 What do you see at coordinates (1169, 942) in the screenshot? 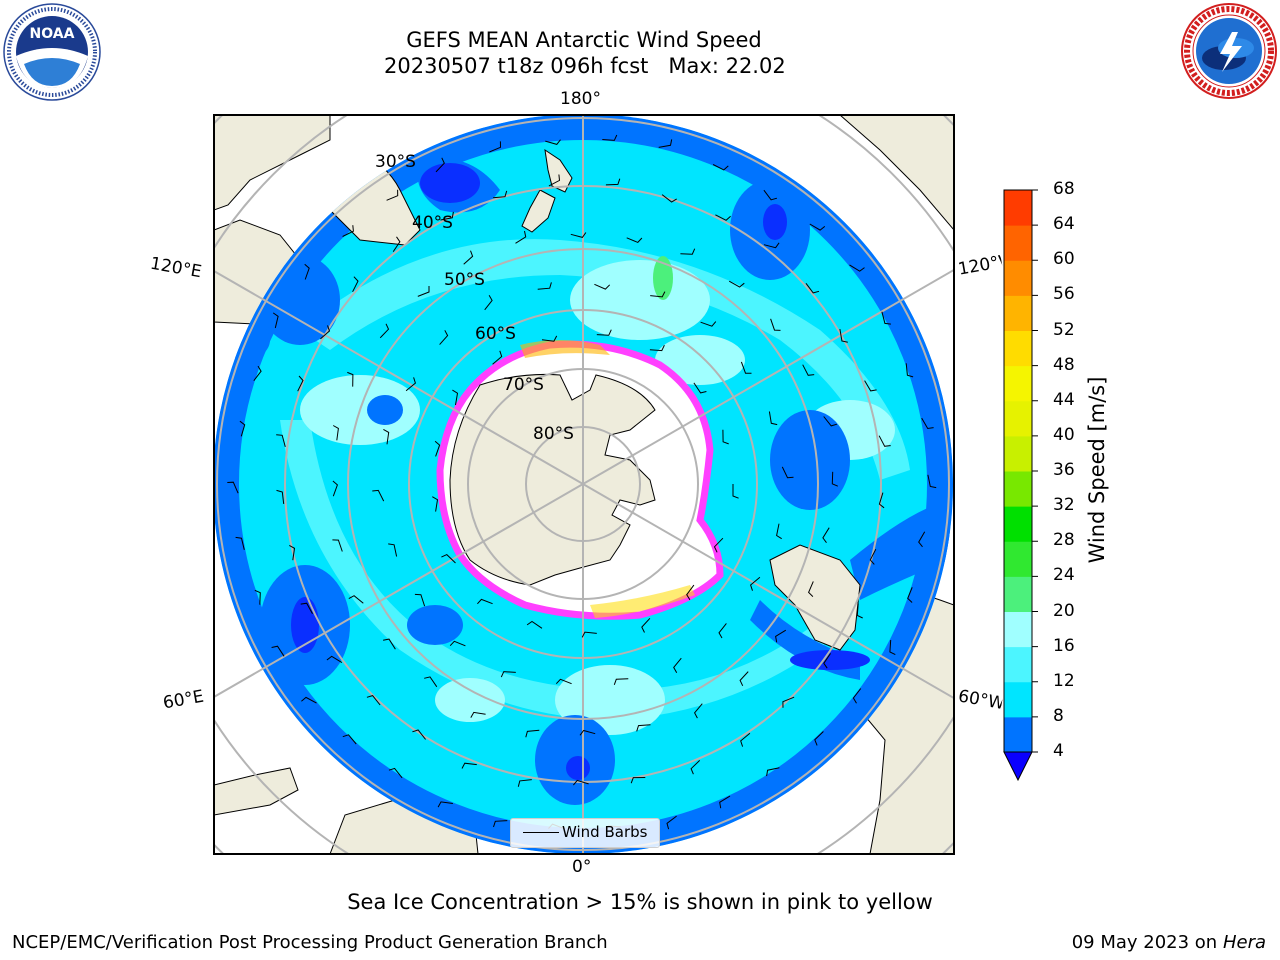
I see `footer-date: 09 May 2023 on Hera` at bounding box center [1169, 942].